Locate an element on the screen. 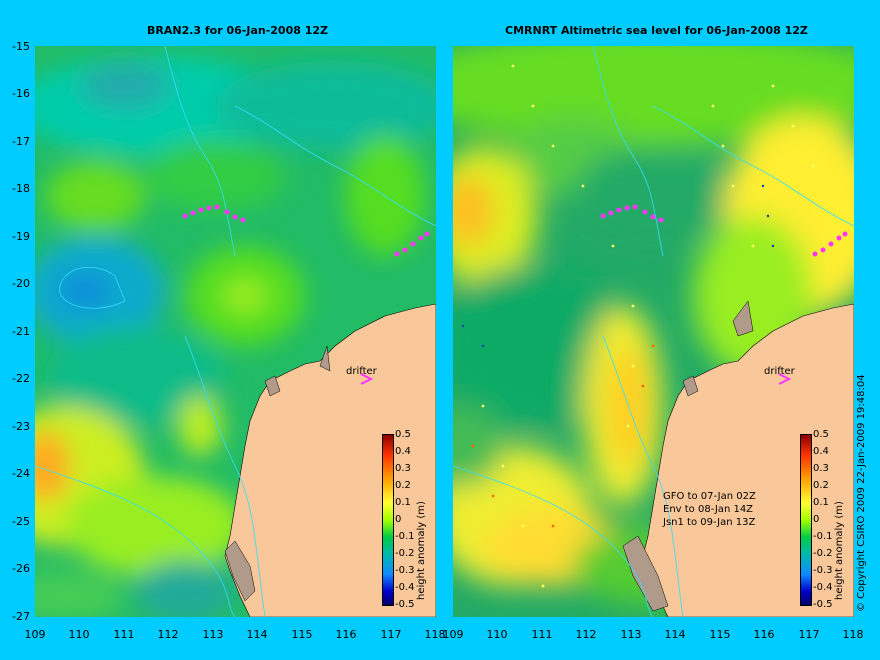 This screenshot has width=880, height=660. y-label: -23 is located at coordinates (21, 426).